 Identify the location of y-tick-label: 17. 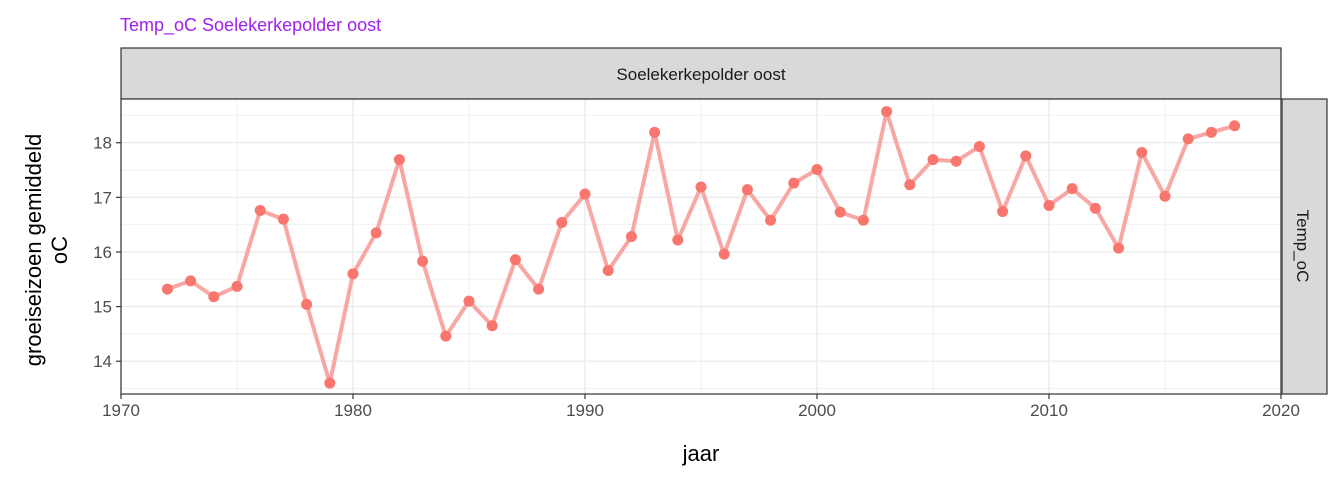
(102, 197).